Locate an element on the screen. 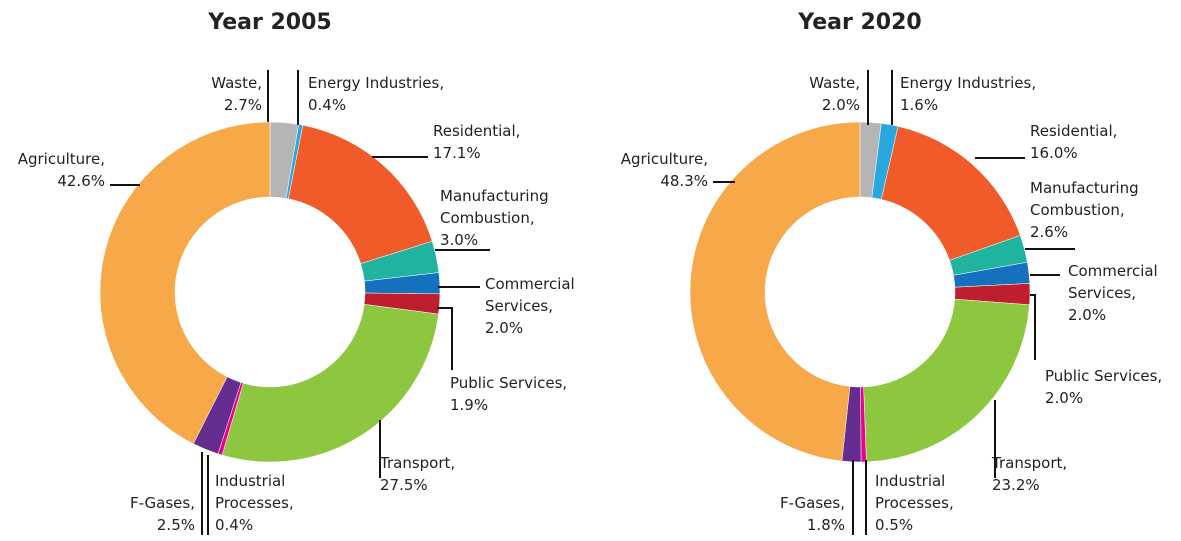  segment-value-label: 3.0% is located at coordinates (459, 240).